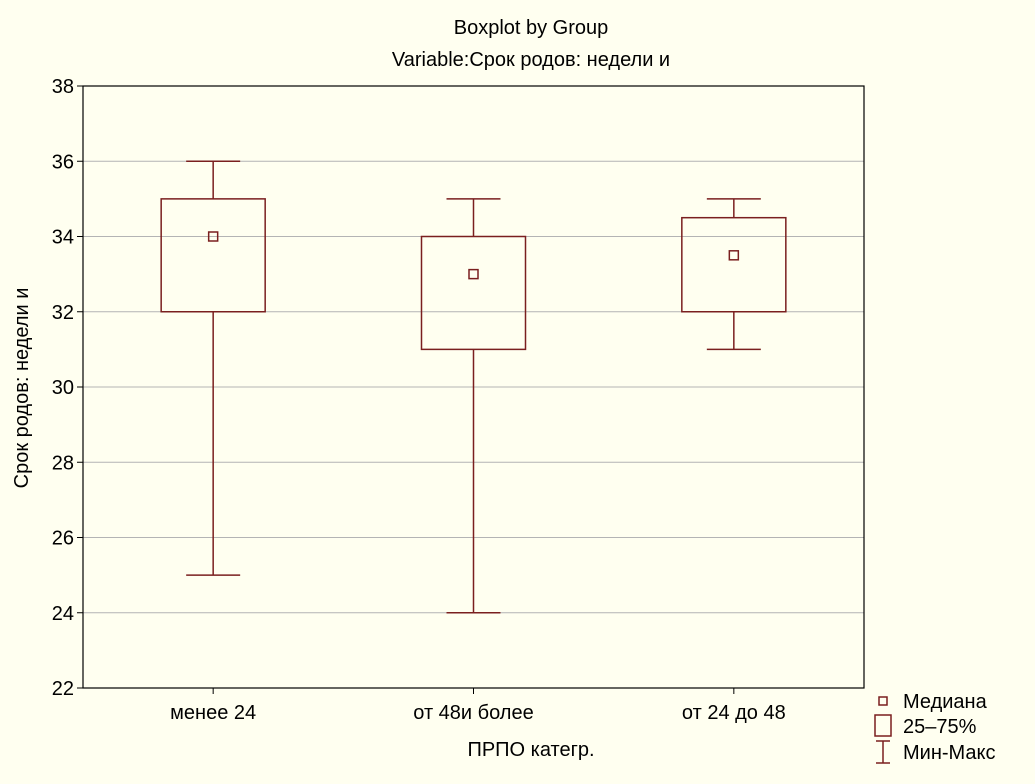  I want to click on x-axis: менее 24 от 48и более от 24 до 48, so click(478, 706).